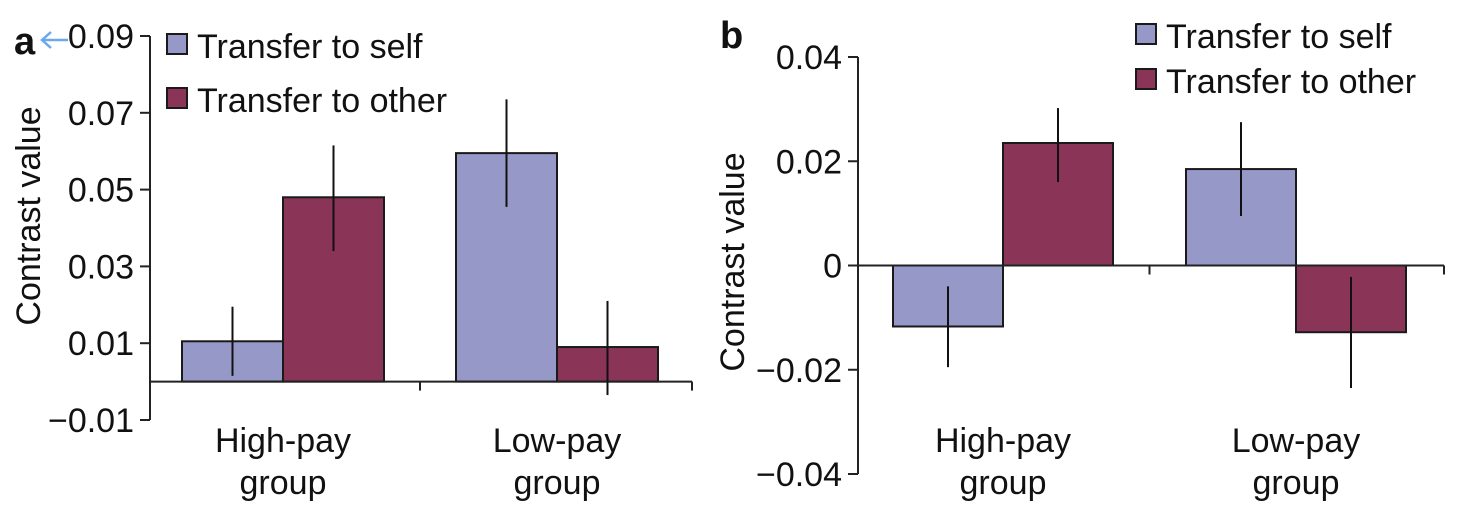 This screenshot has width=1464, height=525. I want to click on panel-b-y-tick-label: −0.04, so click(799, 475).